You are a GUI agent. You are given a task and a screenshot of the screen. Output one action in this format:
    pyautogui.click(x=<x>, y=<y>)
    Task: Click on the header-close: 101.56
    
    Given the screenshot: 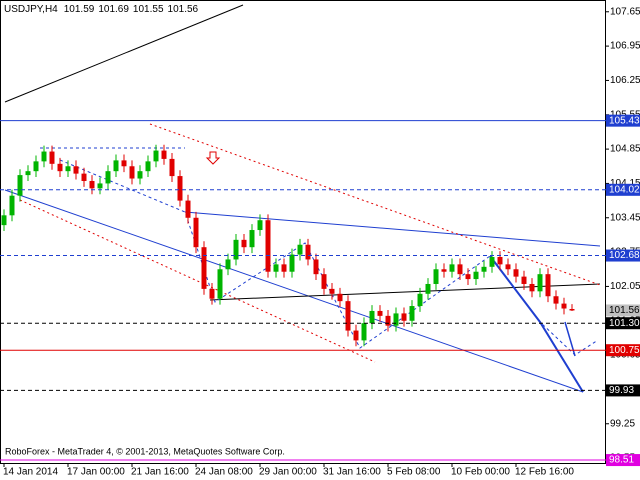 What is the action you would take?
    pyautogui.click(x=183, y=9)
    